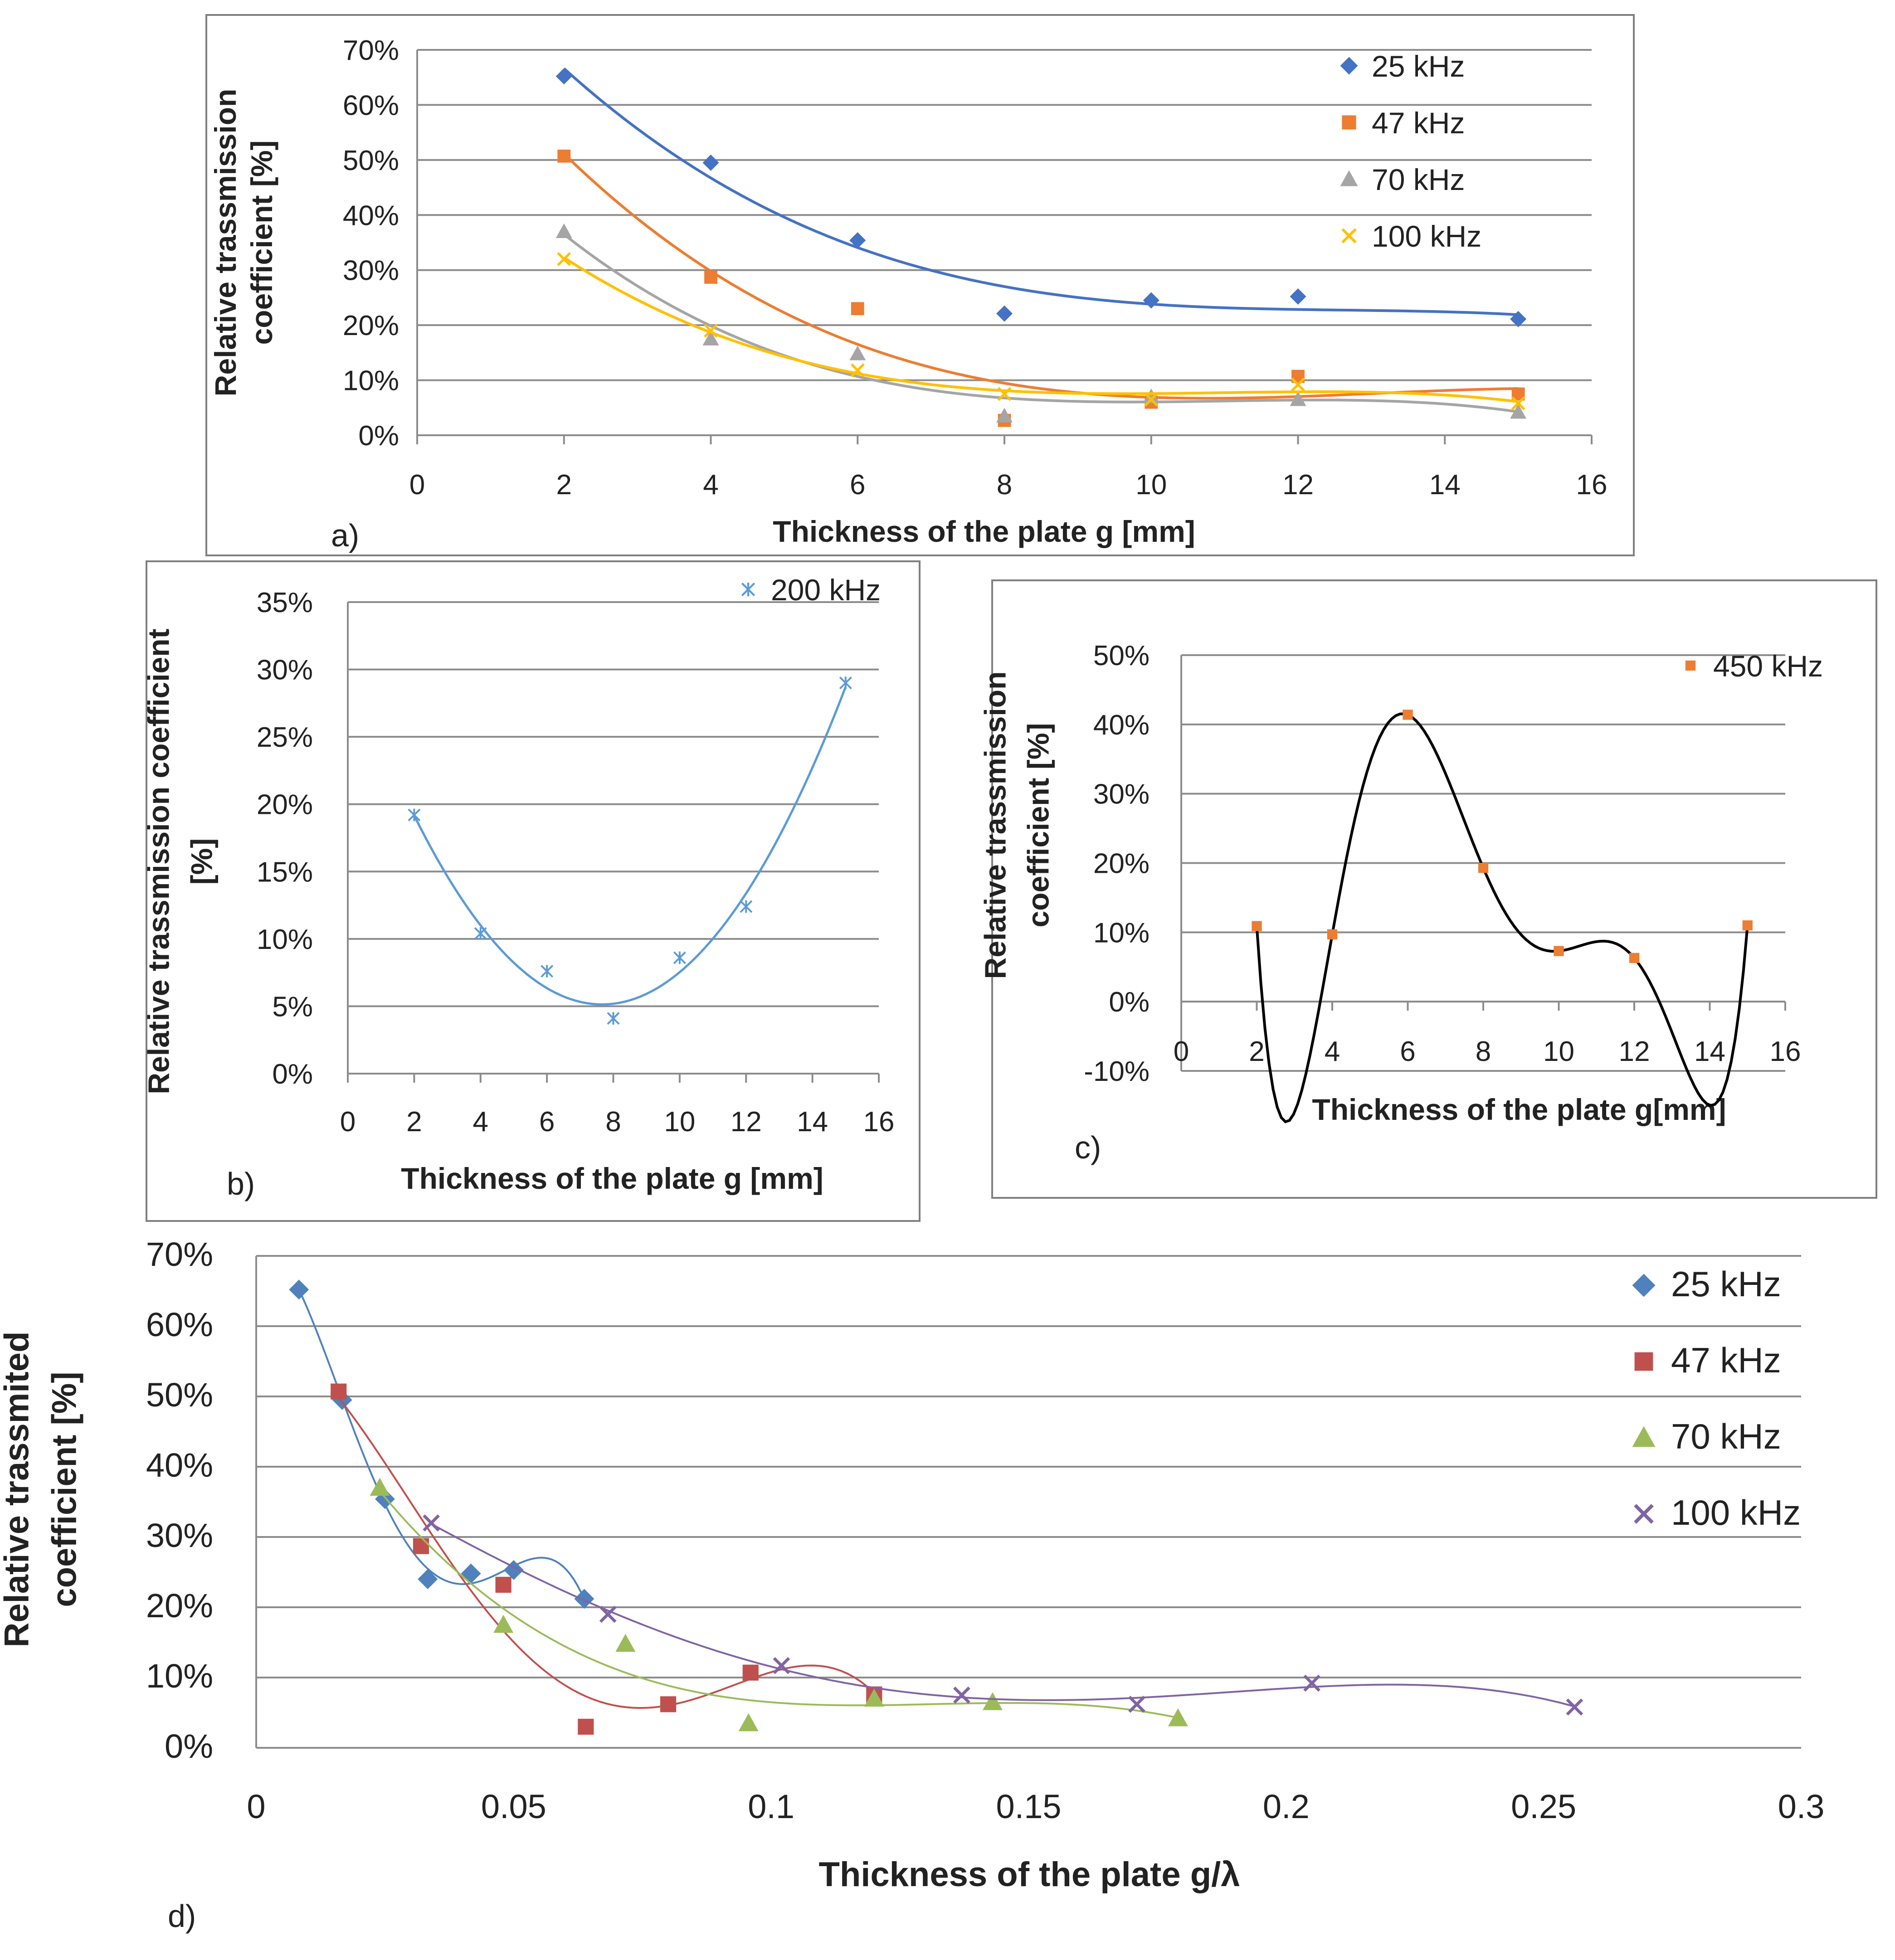 The width and height of the screenshot is (1895, 1960). What do you see at coordinates (179, 1324) in the screenshot?
I see `y-tick-label: 60%` at bounding box center [179, 1324].